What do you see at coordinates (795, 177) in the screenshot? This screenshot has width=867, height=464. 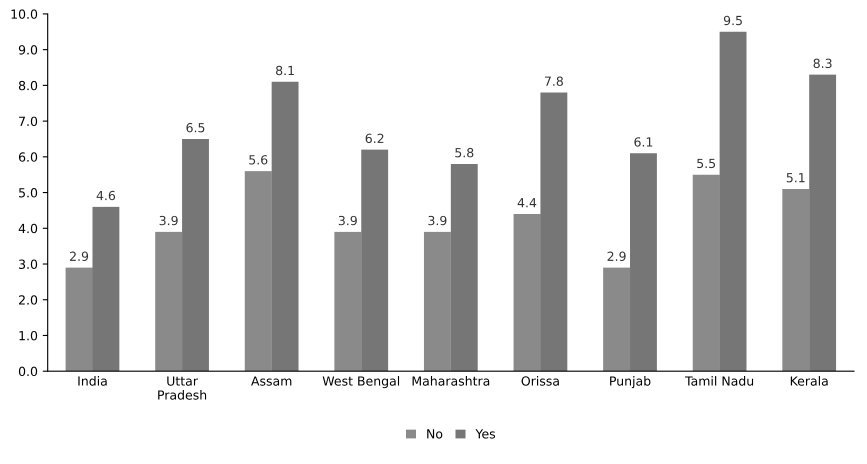 I see `data-label: 5.1` at bounding box center [795, 177].